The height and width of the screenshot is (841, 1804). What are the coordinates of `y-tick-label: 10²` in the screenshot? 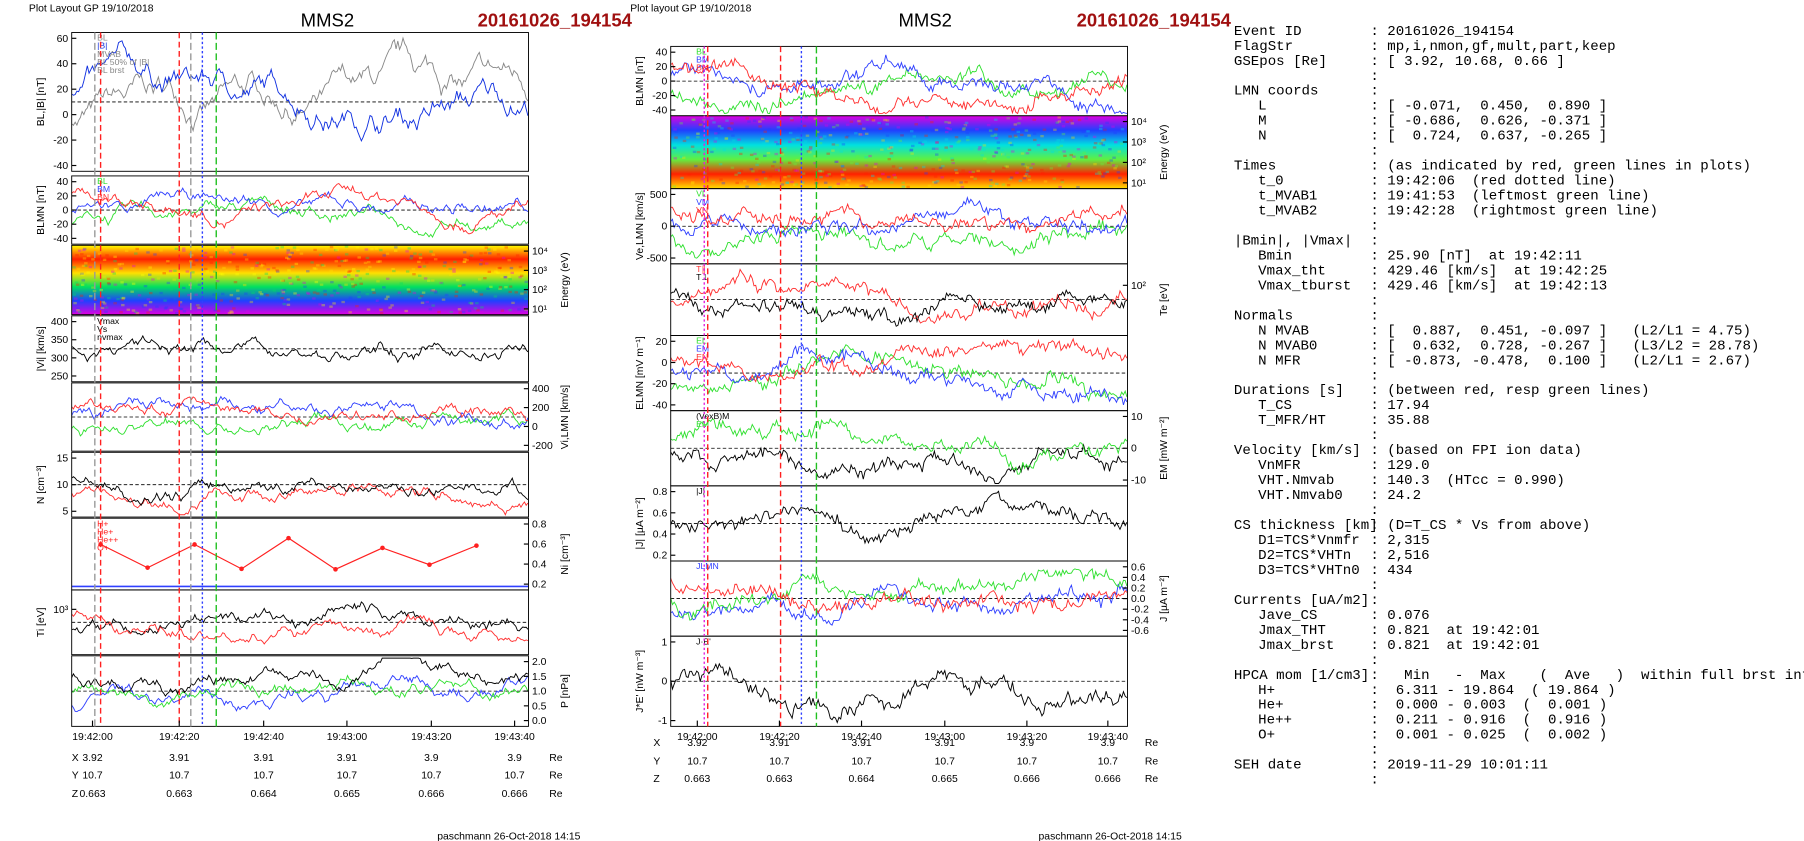 It's located at (1139, 163).